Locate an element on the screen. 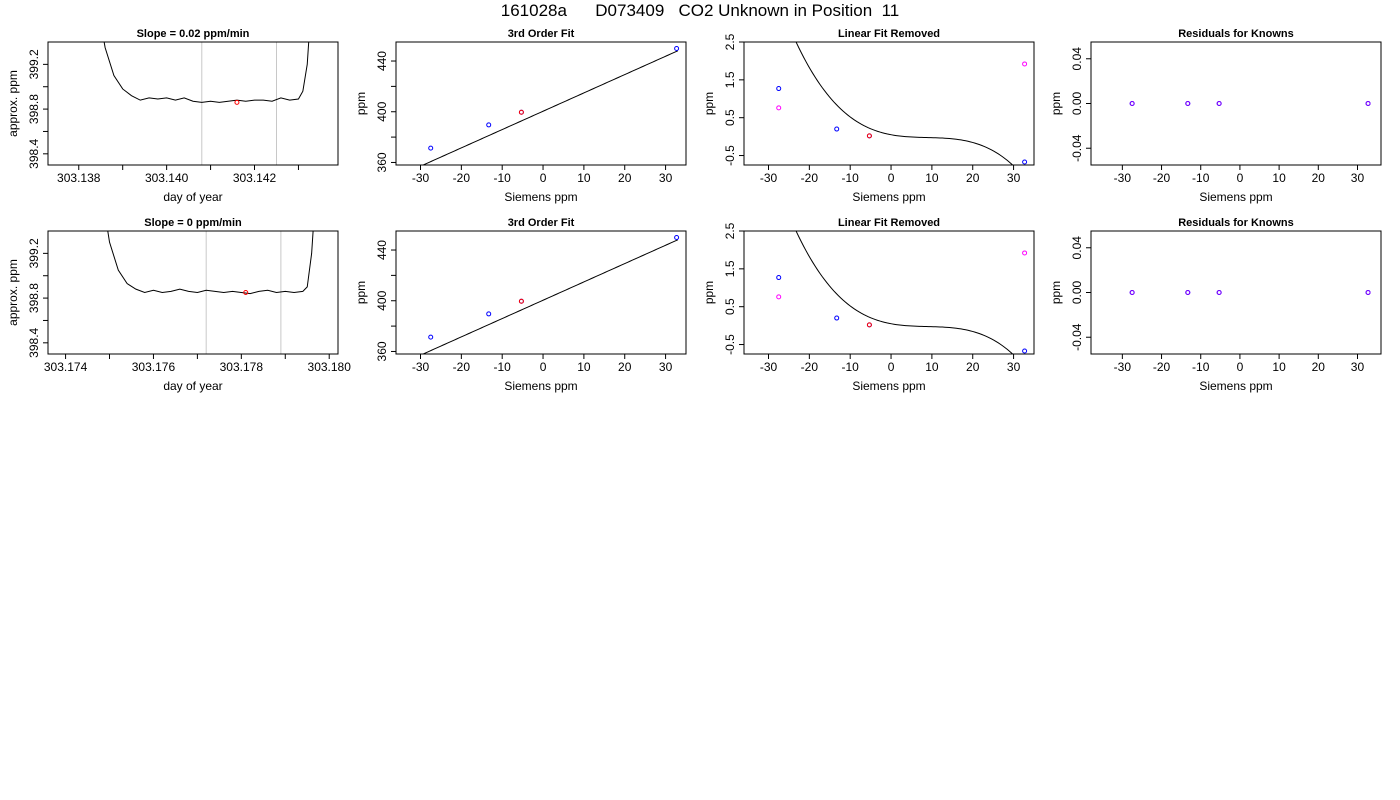 Image resolution: width=1400 pixels, height=800 pixels. x-tick-label: 303.140 is located at coordinates (167, 178).